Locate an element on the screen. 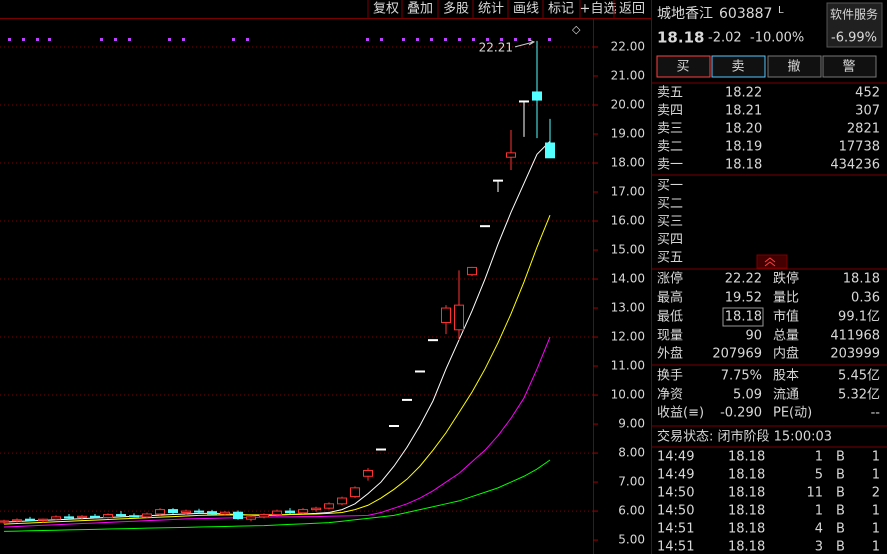  diamond-icon: ◇ is located at coordinates (576, 29).